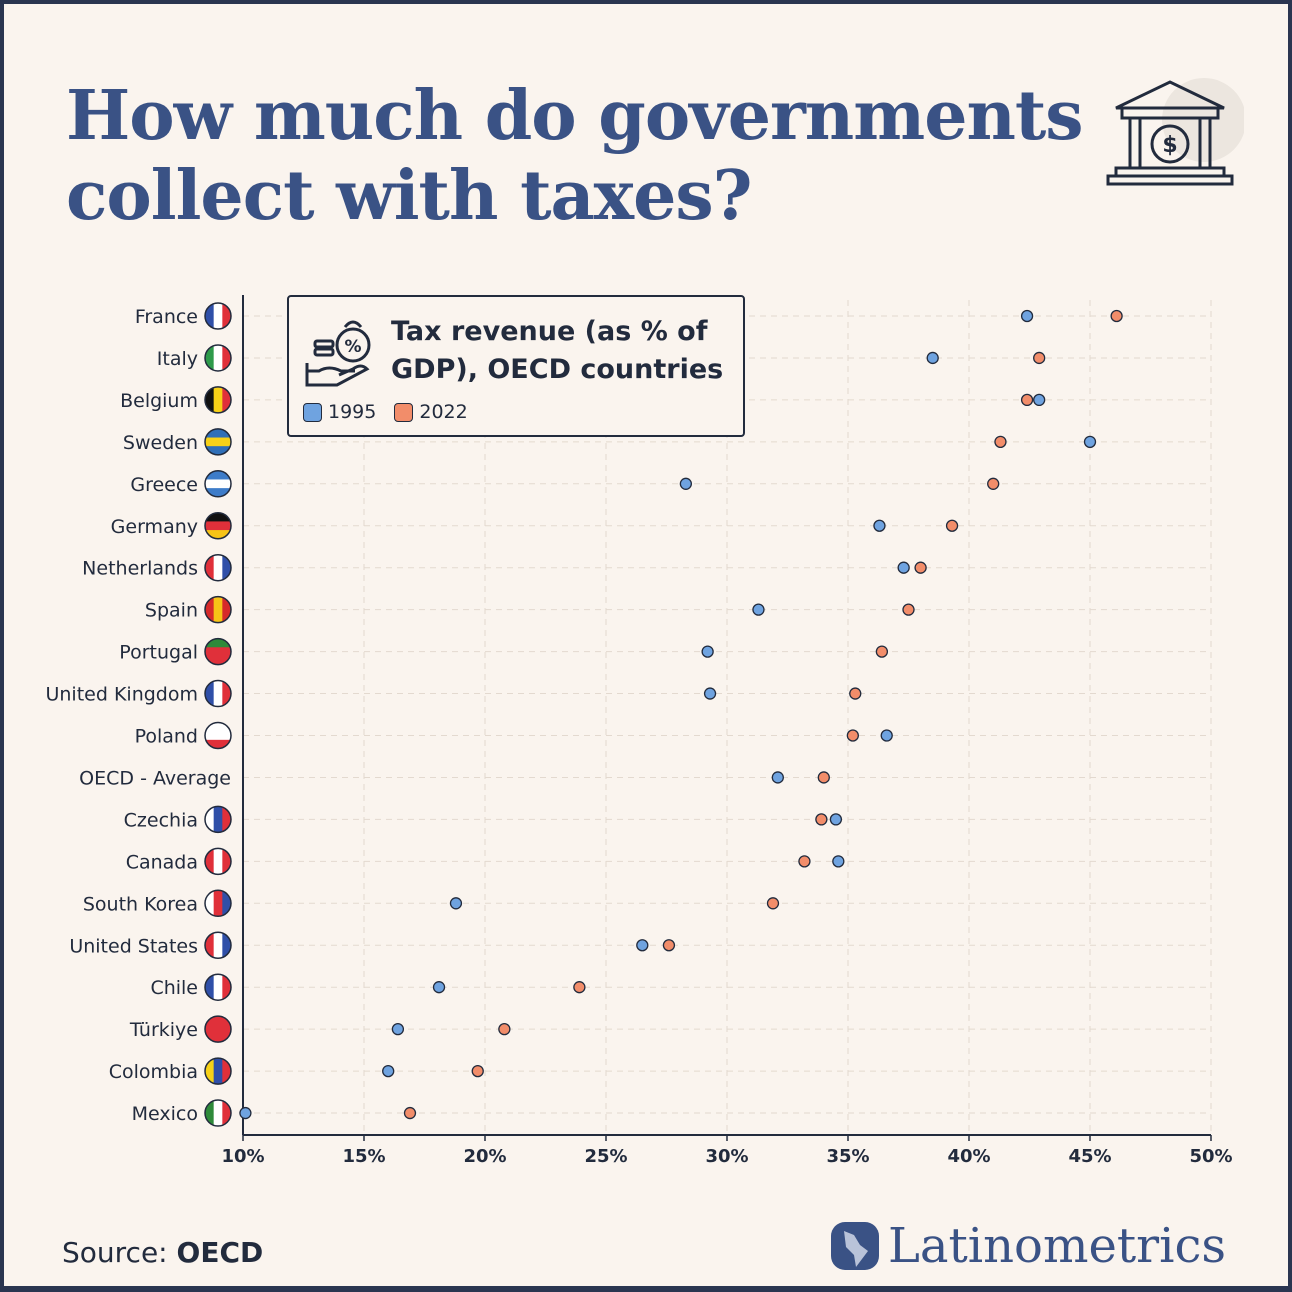  Describe the element at coordinates (726, 1156) in the screenshot. I see `x-tick-label: 30%` at that location.